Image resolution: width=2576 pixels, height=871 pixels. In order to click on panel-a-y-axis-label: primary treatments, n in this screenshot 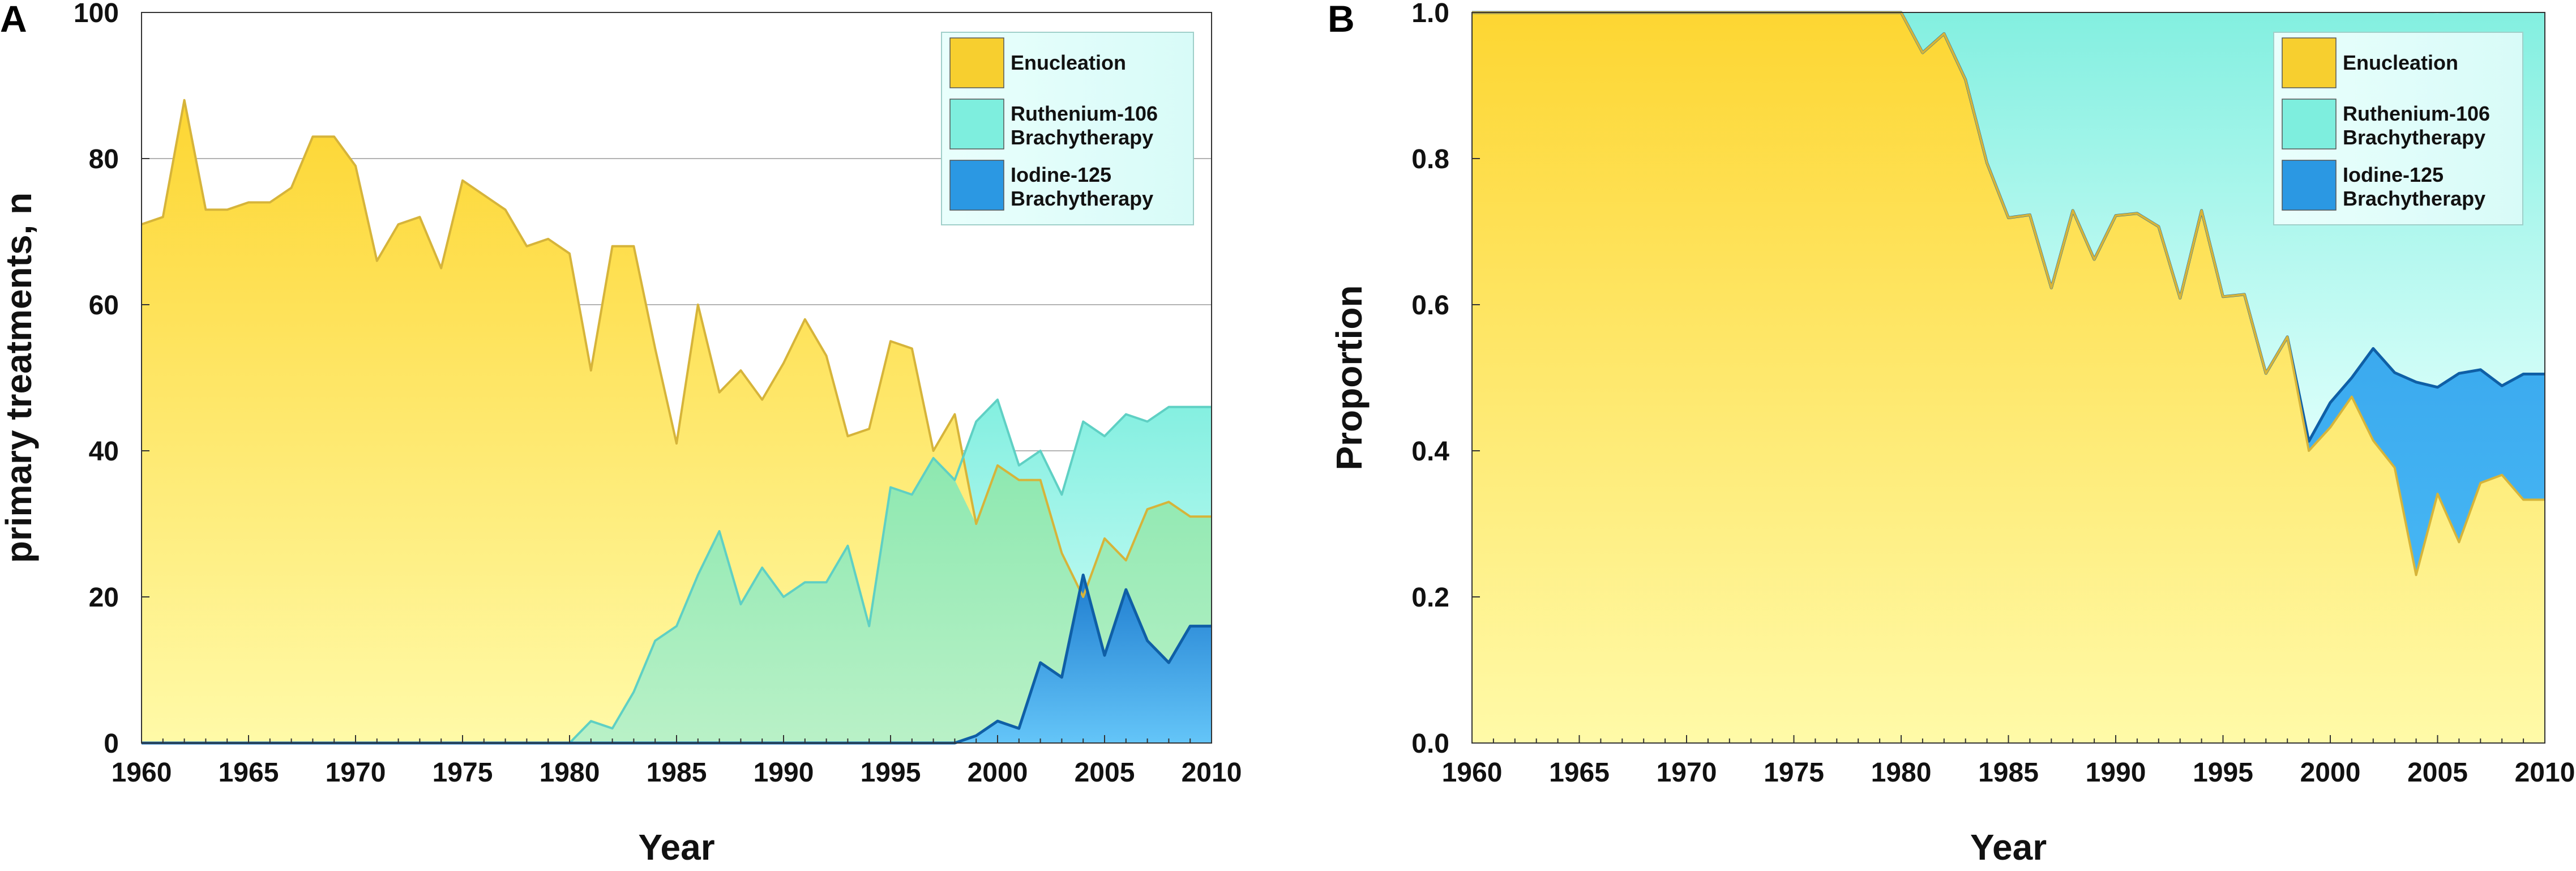, I will do `click(19, 378)`.